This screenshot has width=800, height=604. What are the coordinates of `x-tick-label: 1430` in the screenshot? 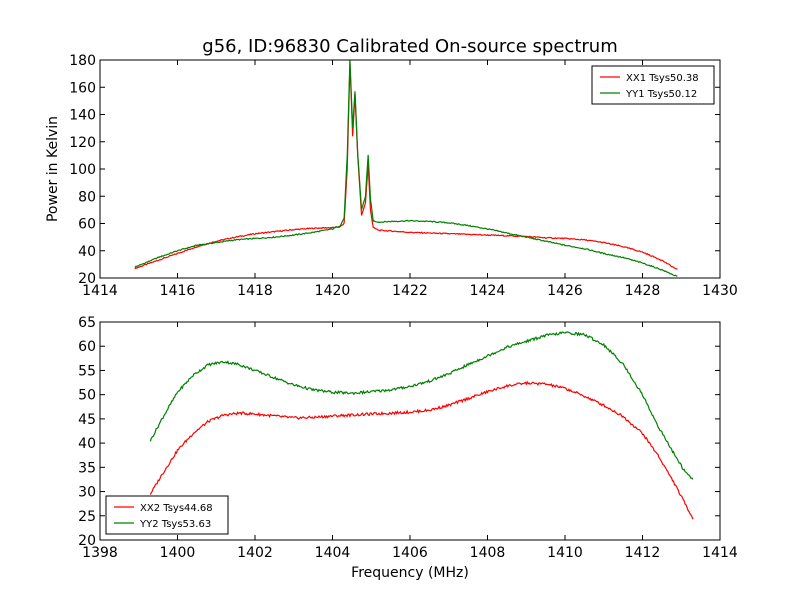 It's located at (720, 291).